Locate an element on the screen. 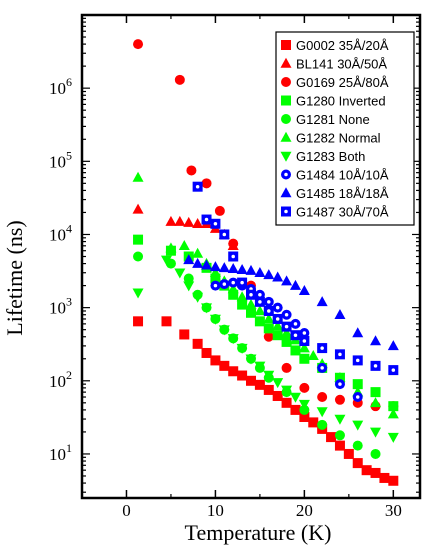 The image size is (440, 550). x-axis-title: Temperature (K) is located at coordinates (258, 532).